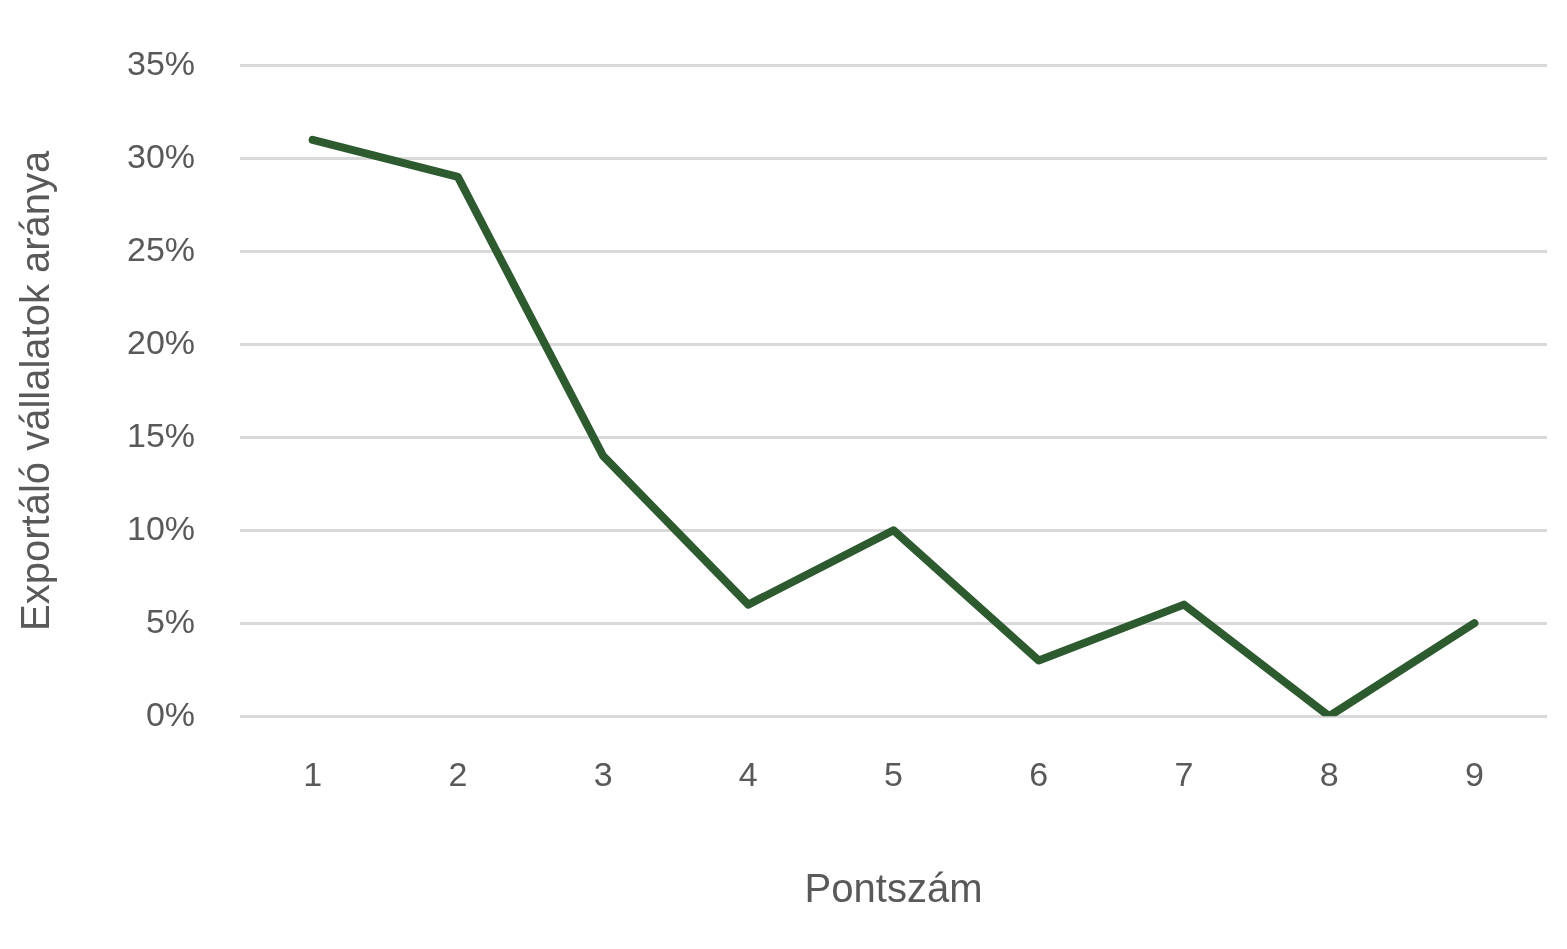  Describe the element at coordinates (313, 773) in the screenshot. I see `x-tick-label: 1` at that location.